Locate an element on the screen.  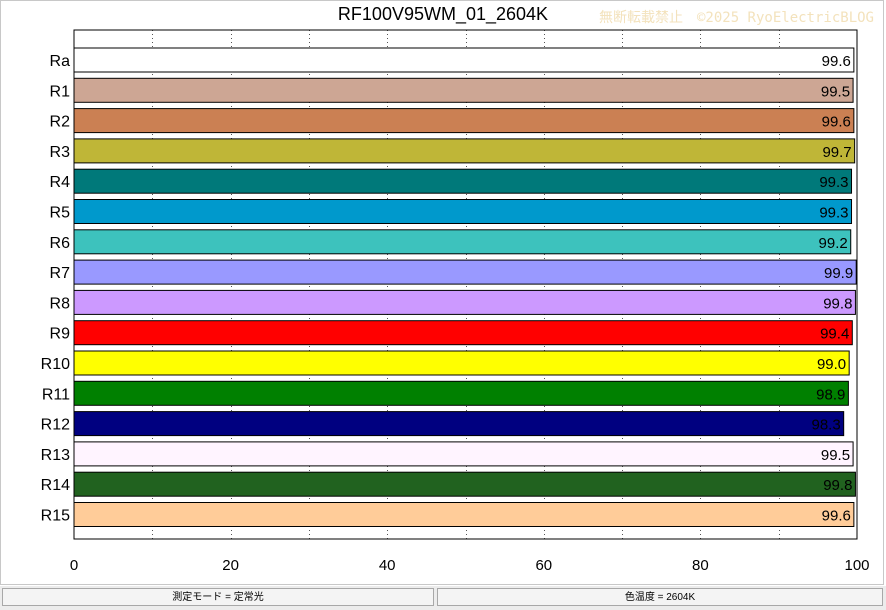
category-label: R14 is located at coordinates (55, 485).